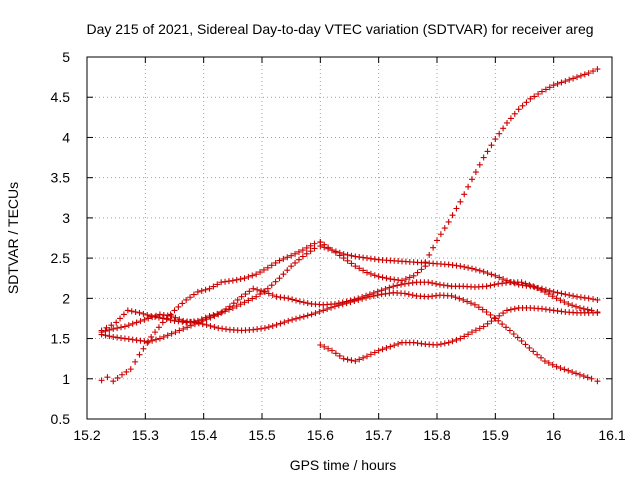 The image size is (640, 480). Describe the element at coordinates (378, 435) in the screenshot. I see `x-tick-label: 15.7` at that location.